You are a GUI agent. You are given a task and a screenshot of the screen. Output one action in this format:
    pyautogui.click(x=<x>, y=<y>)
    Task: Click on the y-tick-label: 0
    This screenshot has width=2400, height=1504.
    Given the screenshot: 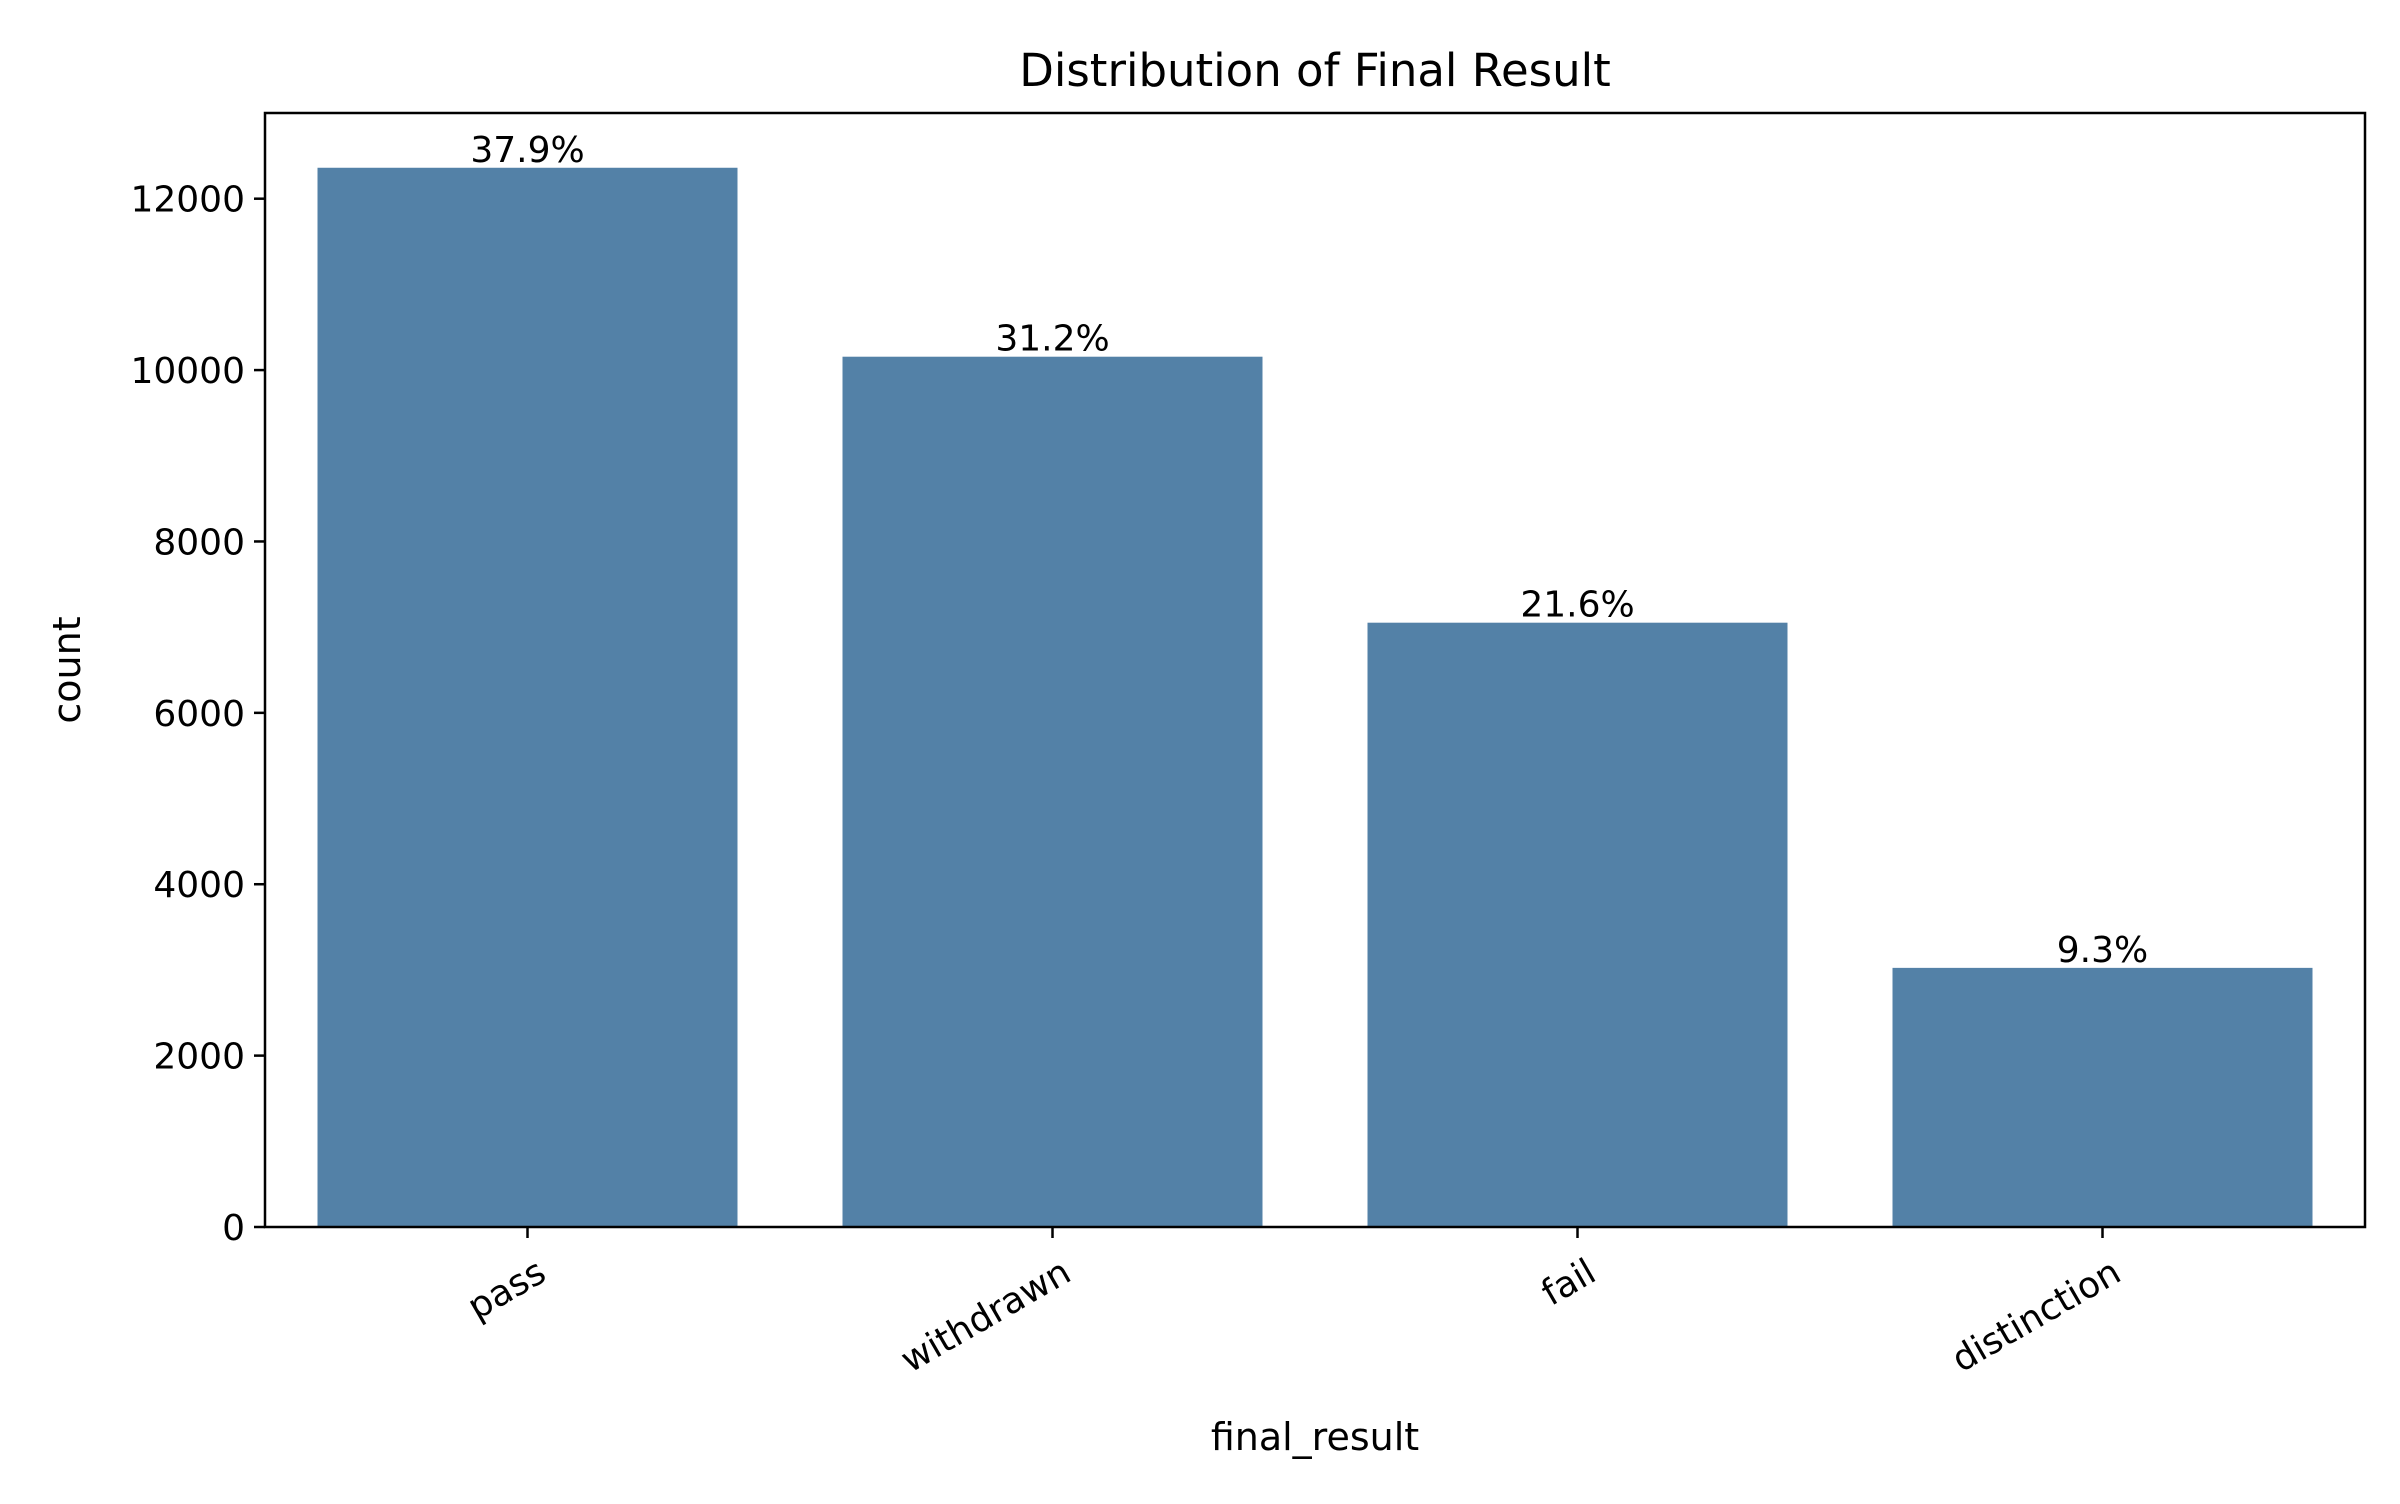 What is the action you would take?
    pyautogui.click(x=233, y=1228)
    